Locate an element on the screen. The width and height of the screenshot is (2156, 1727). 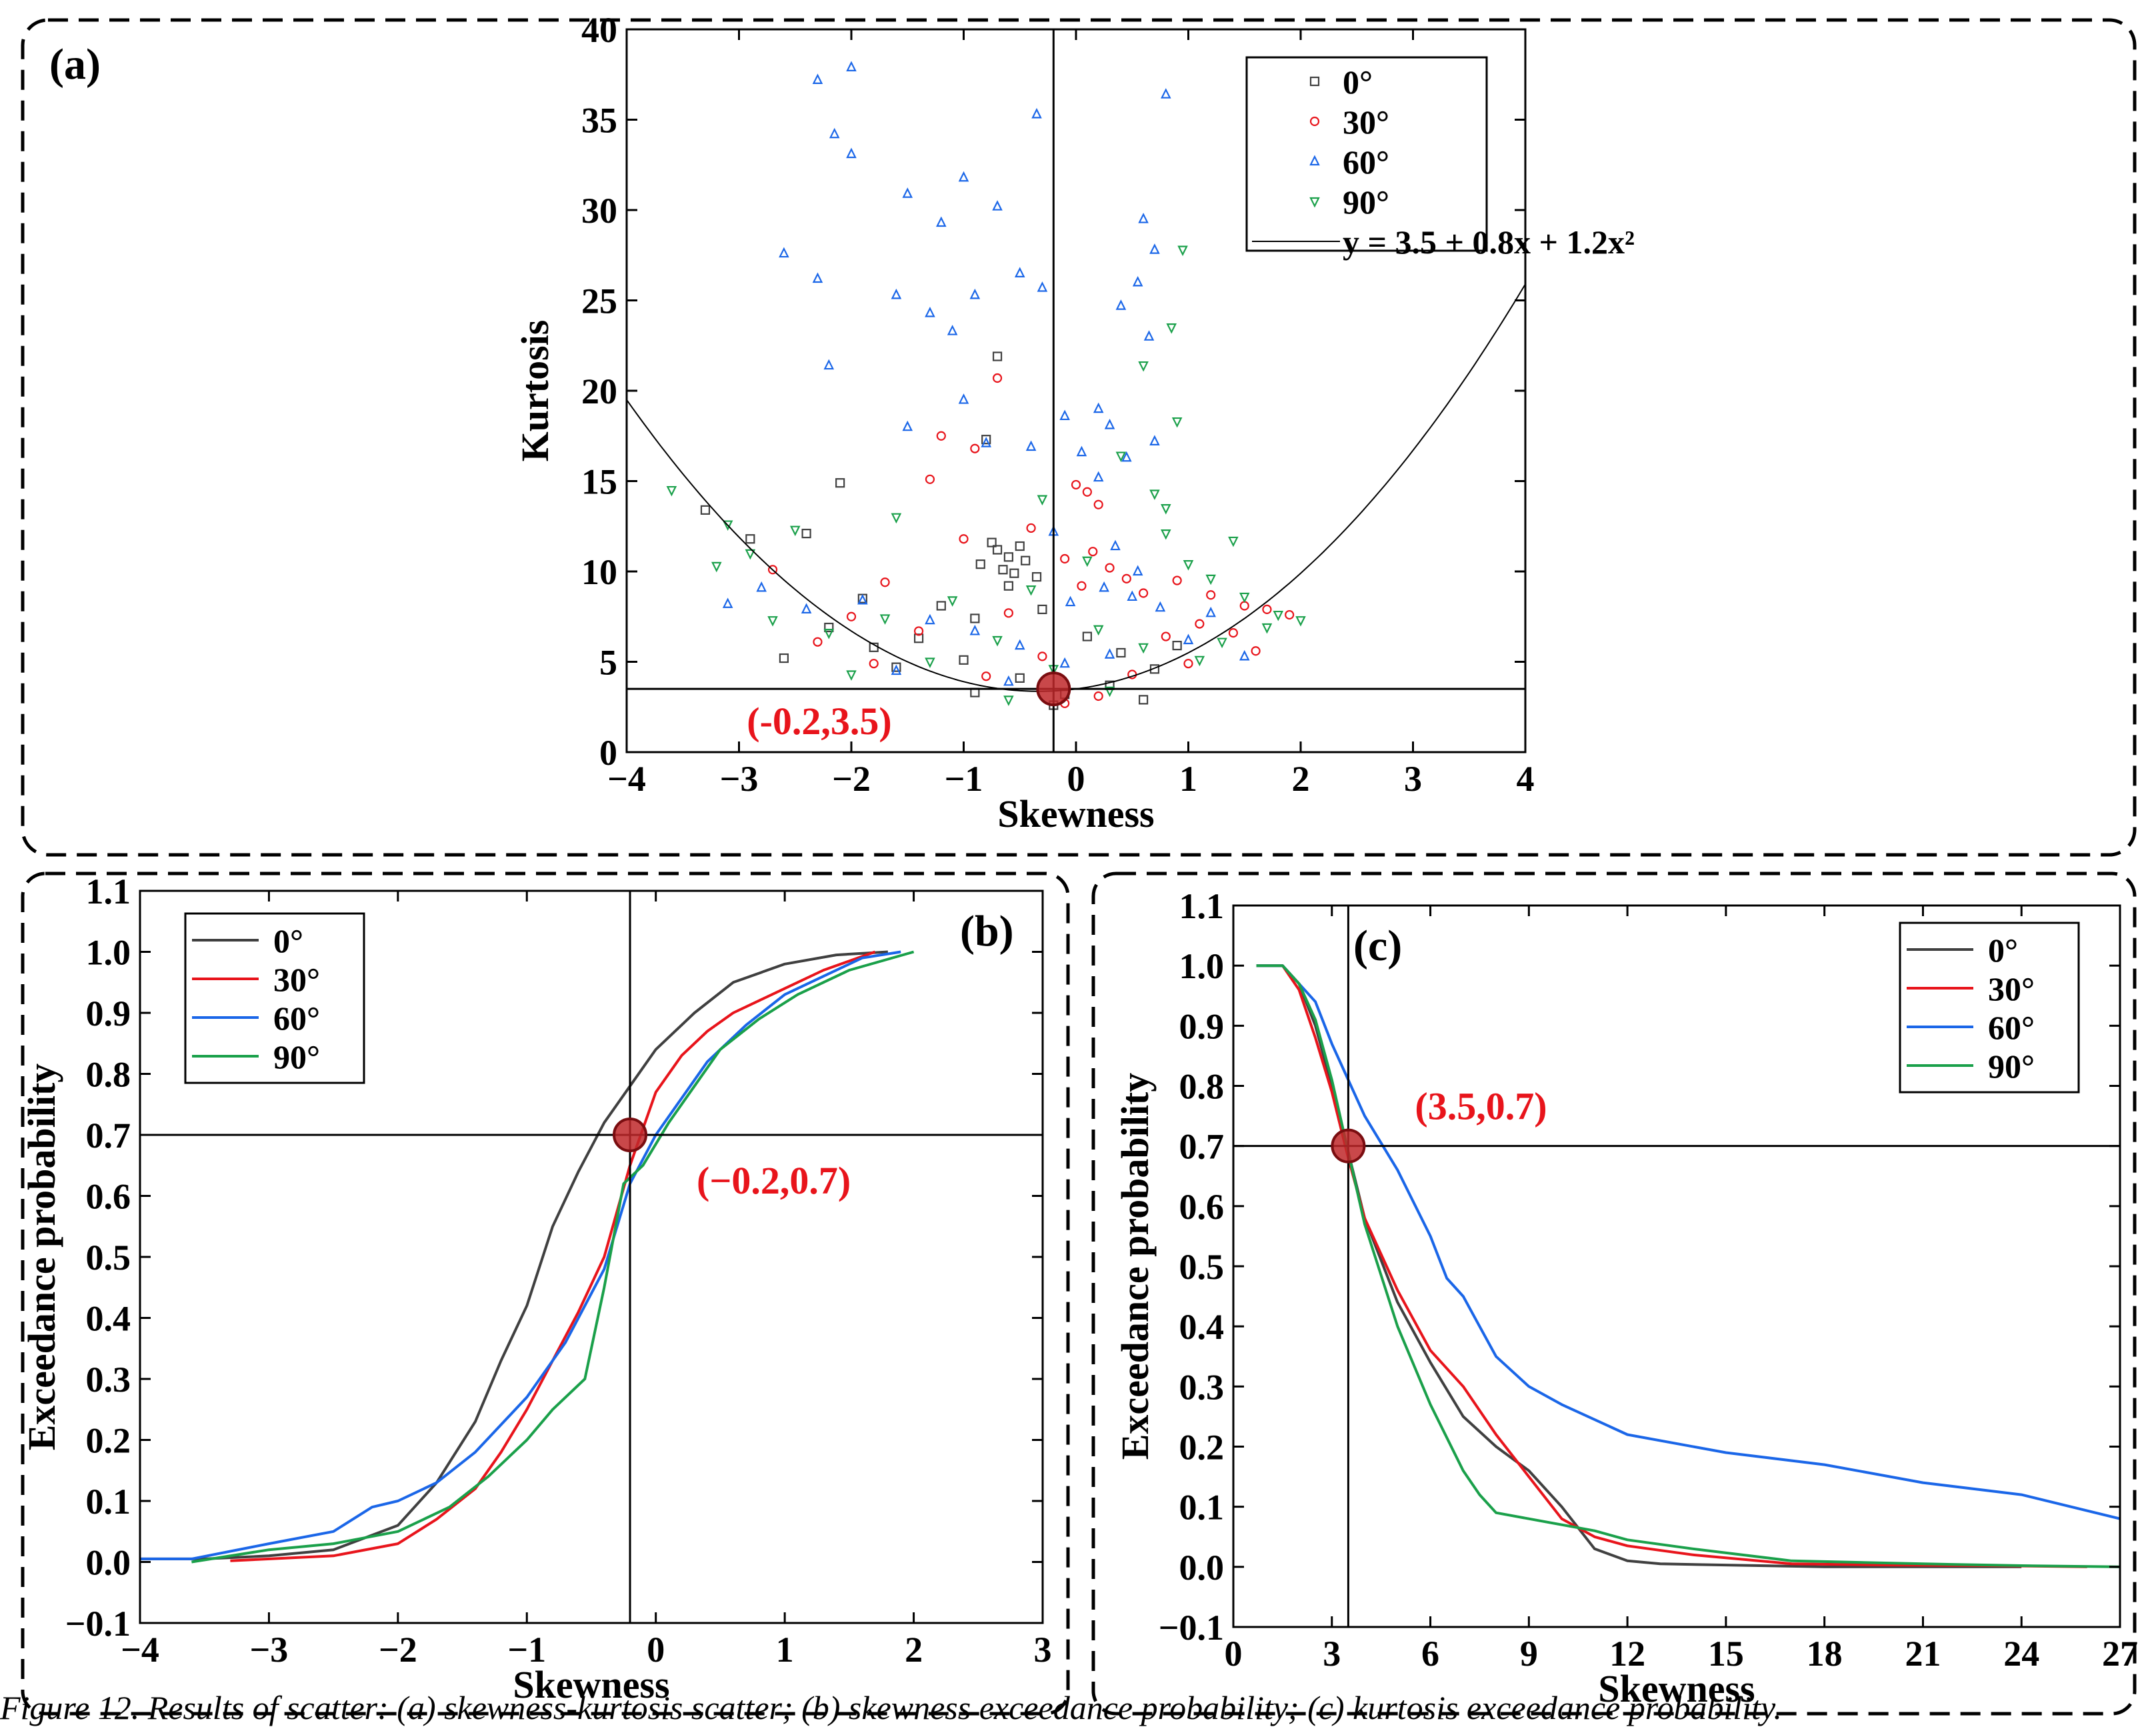
panel-c-marks is located at coordinates (1688, 1266).